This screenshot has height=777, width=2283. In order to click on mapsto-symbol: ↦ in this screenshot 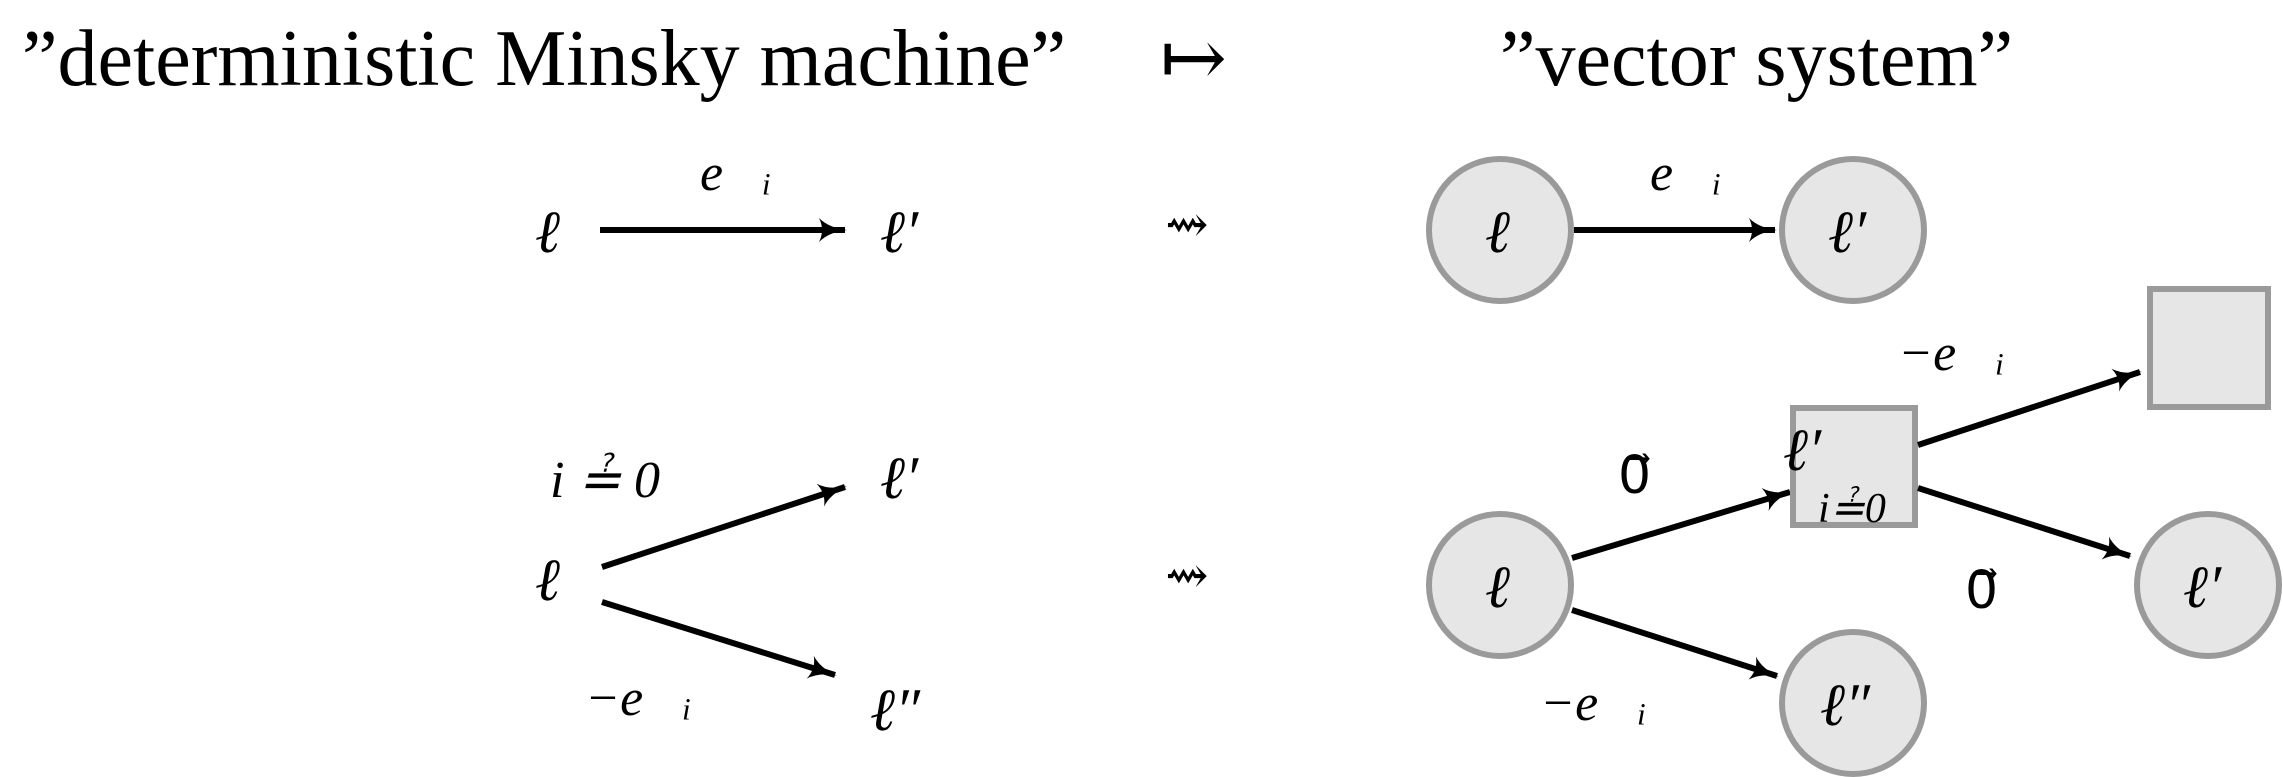, I will do `click(1193, 59)`.